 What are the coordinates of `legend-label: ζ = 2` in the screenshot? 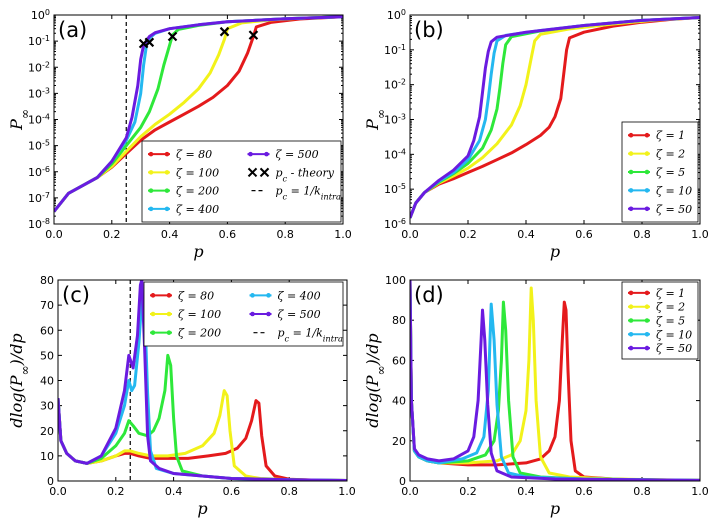 It's located at (670, 154).